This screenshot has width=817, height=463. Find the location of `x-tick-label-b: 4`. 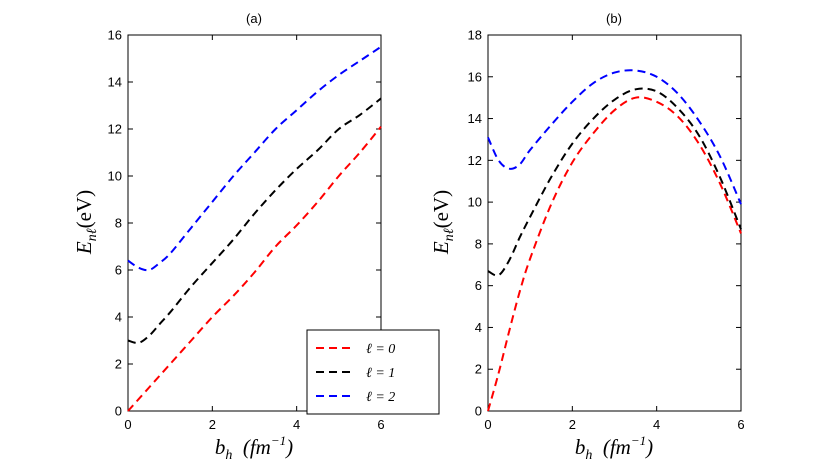

x-tick-label-b: 4 is located at coordinates (656, 424).